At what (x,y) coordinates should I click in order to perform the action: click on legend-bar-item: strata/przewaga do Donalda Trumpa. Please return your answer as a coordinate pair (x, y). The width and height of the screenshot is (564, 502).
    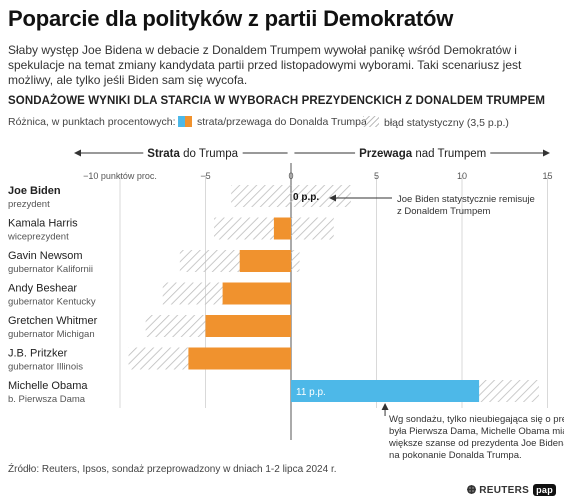
    Looking at the image, I should click on (272, 122).